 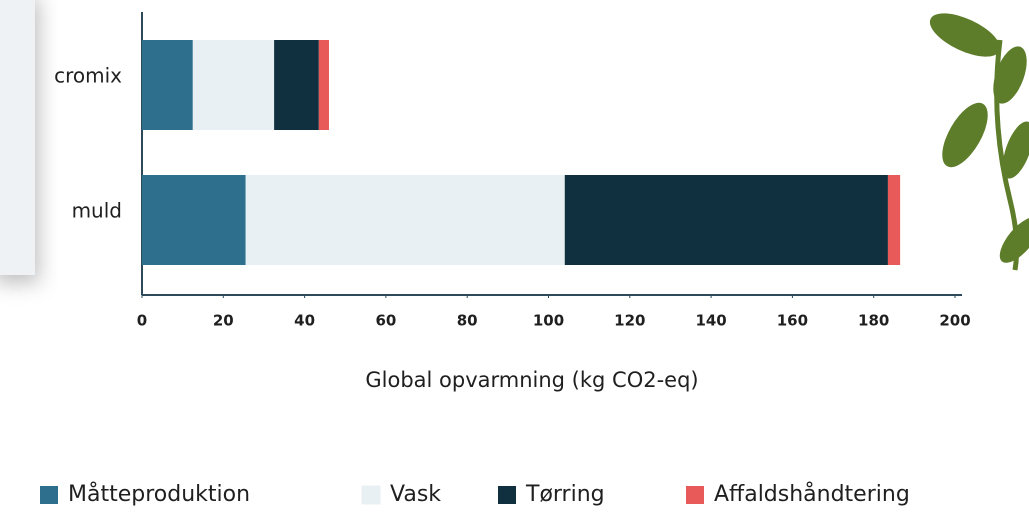 I want to click on x-tick-label: 200, so click(x=954, y=321).